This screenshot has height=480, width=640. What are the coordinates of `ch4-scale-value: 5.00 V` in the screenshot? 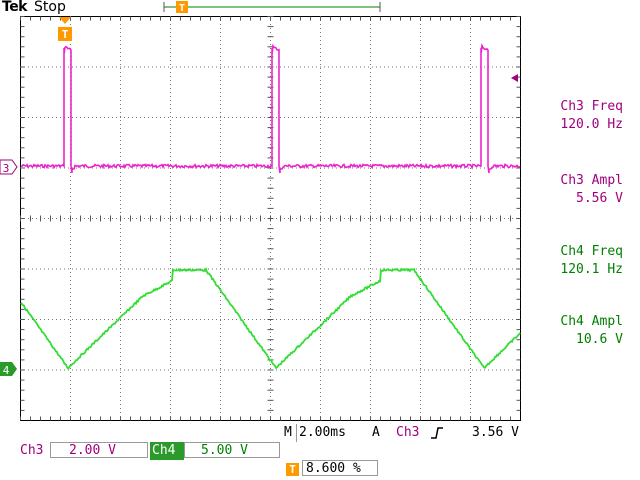 It's located at (232, 450).